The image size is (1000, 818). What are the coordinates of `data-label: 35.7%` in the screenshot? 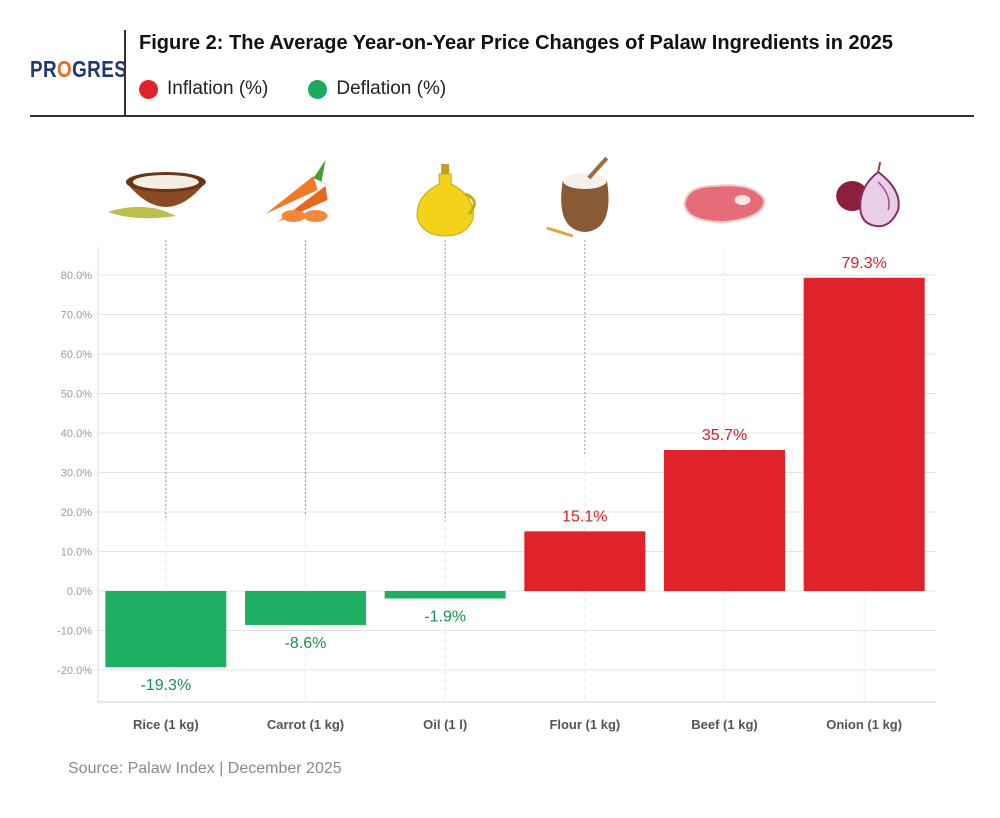 It's located at (724, 435).